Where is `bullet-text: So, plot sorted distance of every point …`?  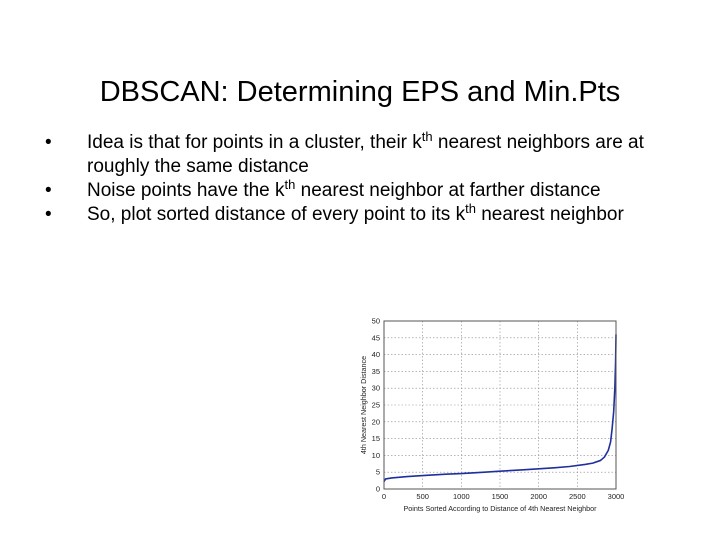
bullet-text: So, plot sorted distance of every point … is located at coordinates (381, 214).